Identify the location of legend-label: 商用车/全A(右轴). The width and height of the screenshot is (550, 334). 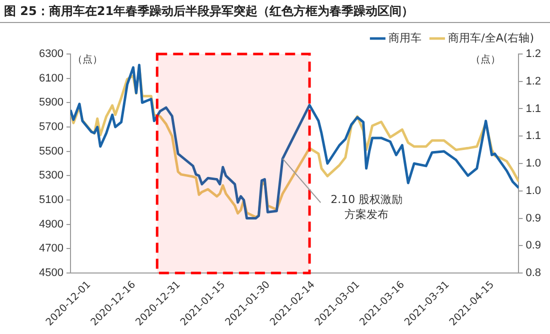
(491, 37).